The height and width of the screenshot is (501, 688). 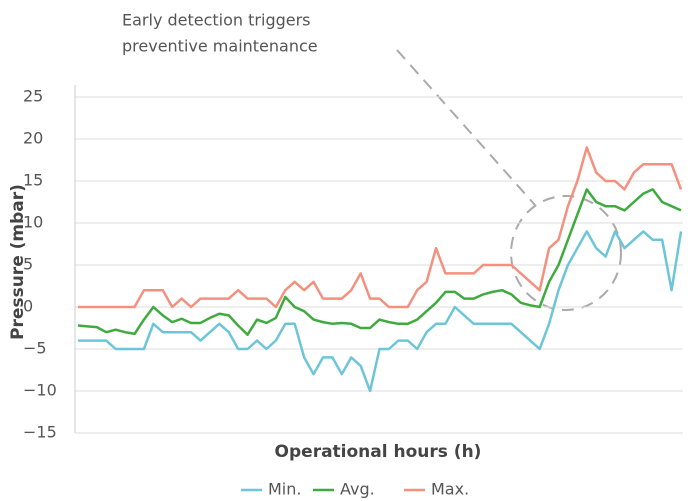 I want to click on y-tick-label: 20, so click(x=33, y=138).